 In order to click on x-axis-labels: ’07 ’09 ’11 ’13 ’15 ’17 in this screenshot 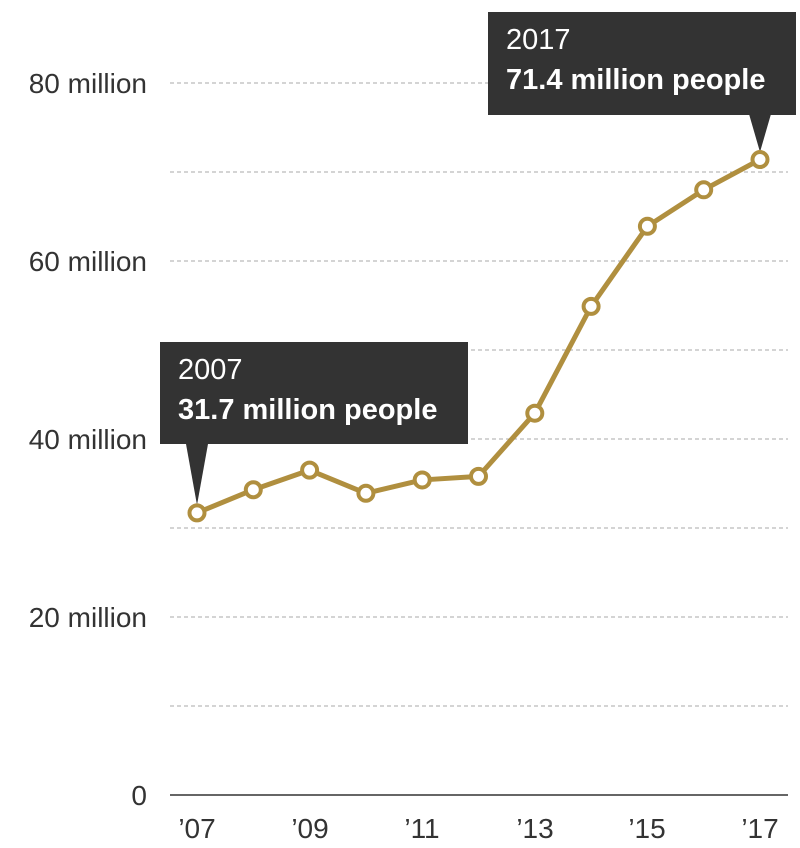, I will do `click(478, 828)`.